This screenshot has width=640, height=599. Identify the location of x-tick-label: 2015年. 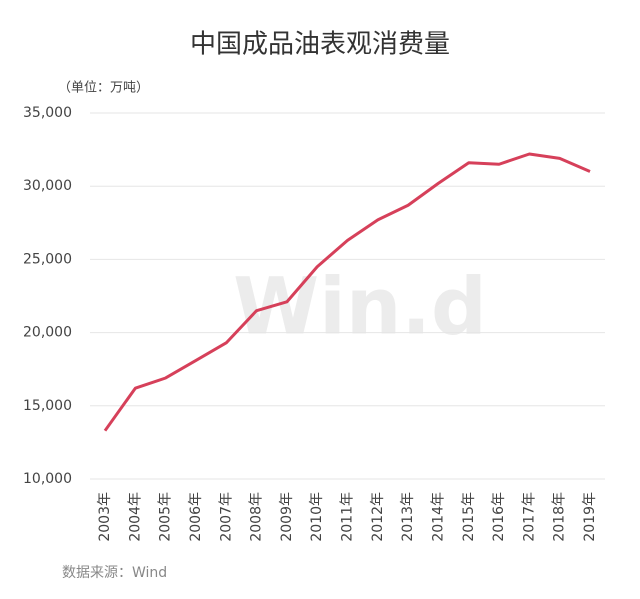
(469, 517).